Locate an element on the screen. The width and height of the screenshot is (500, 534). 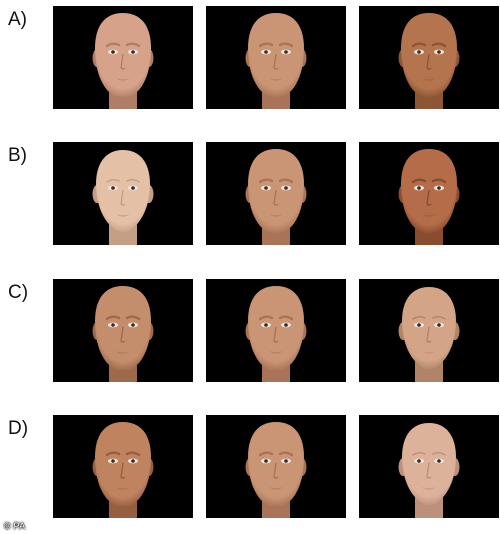
face-image-d2 is located at coordinates (276, 466).